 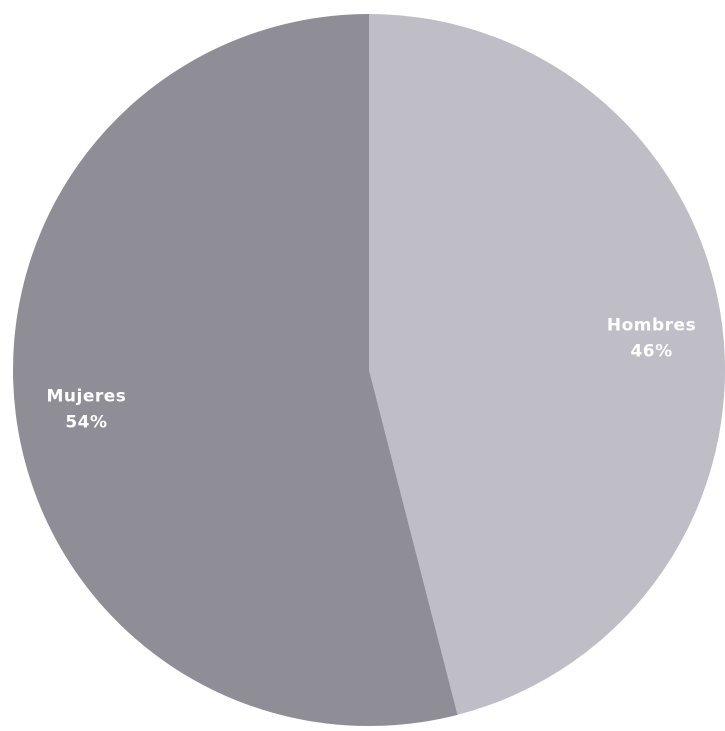 What do you see at coordinates (86, 397) in the screenshot?
I see `pie-label-mujeres: Mujeres` at bounding box center [86, 397].